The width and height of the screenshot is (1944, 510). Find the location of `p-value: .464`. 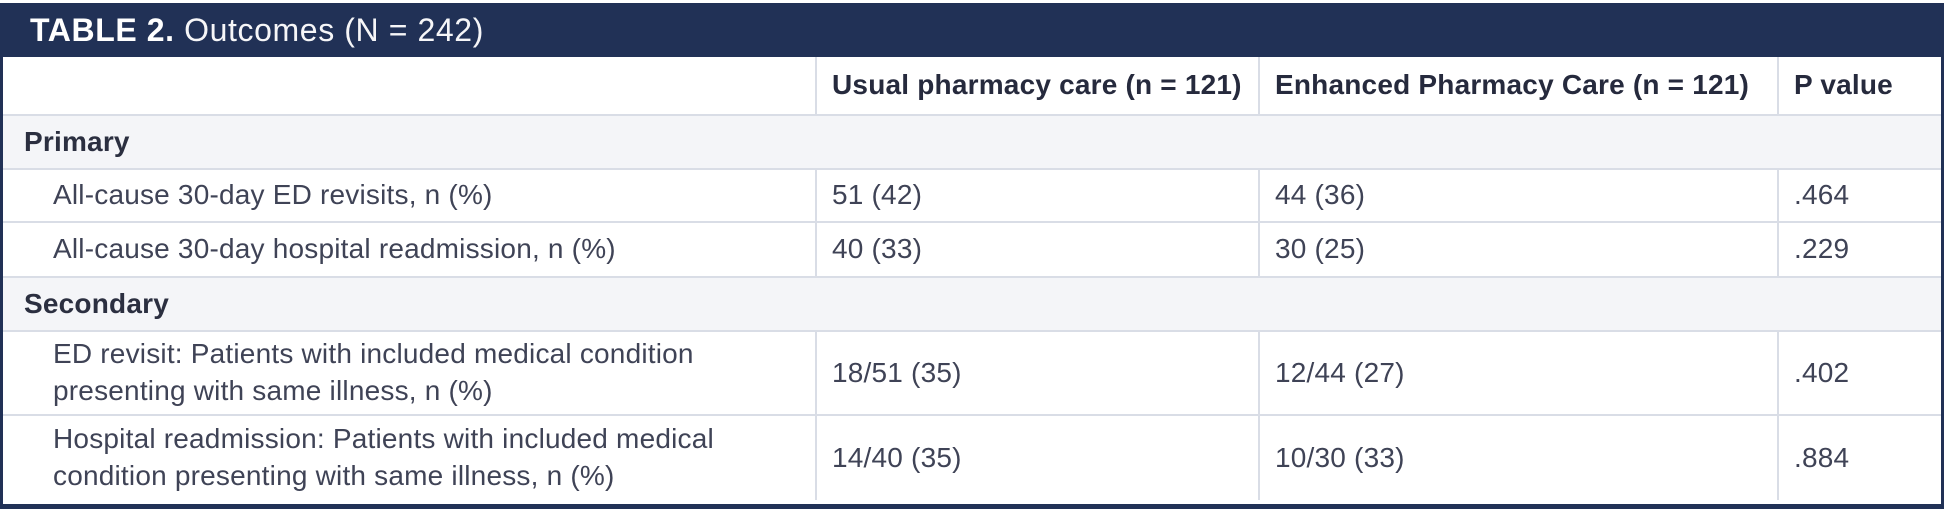

p-value: .464 is located at coordinates (1859, 195).